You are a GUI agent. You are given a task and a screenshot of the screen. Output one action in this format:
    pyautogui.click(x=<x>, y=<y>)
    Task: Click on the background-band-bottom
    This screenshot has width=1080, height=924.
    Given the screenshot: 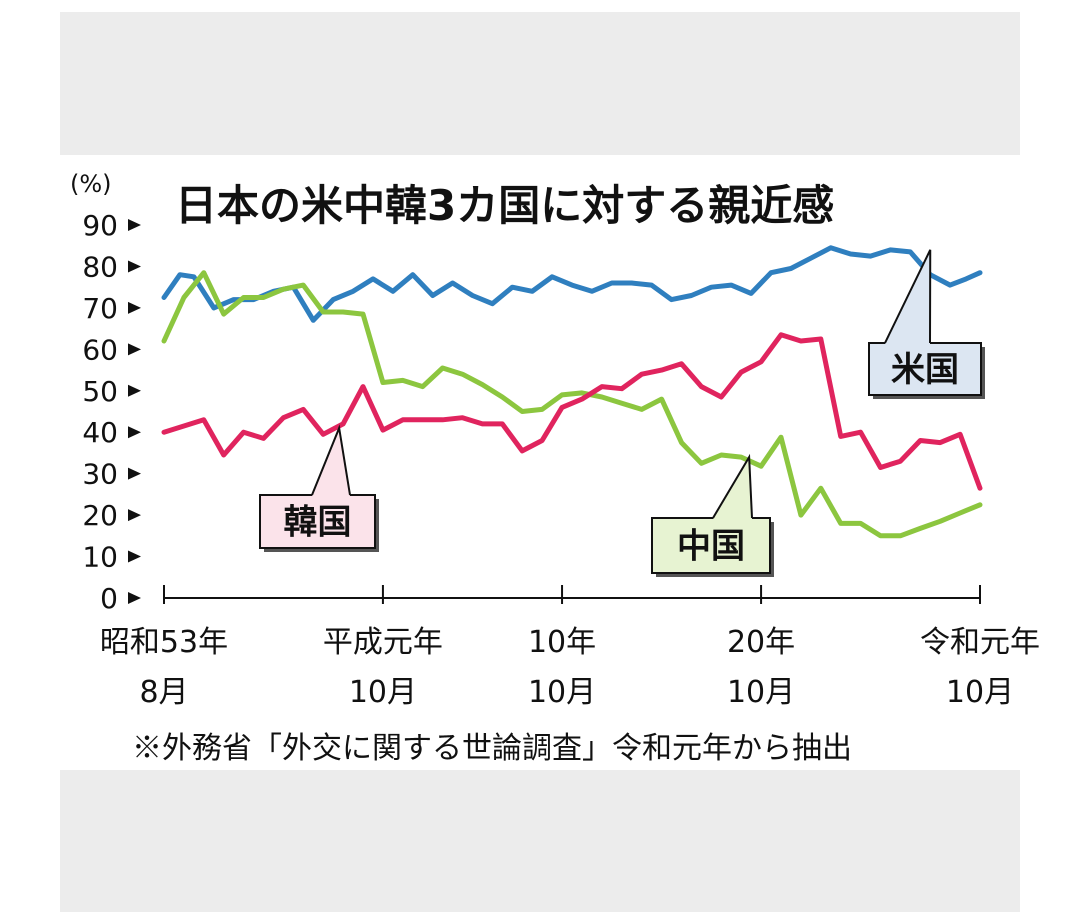 What is the action you would take?
    pyautogui.click(x=540, y=841)
    